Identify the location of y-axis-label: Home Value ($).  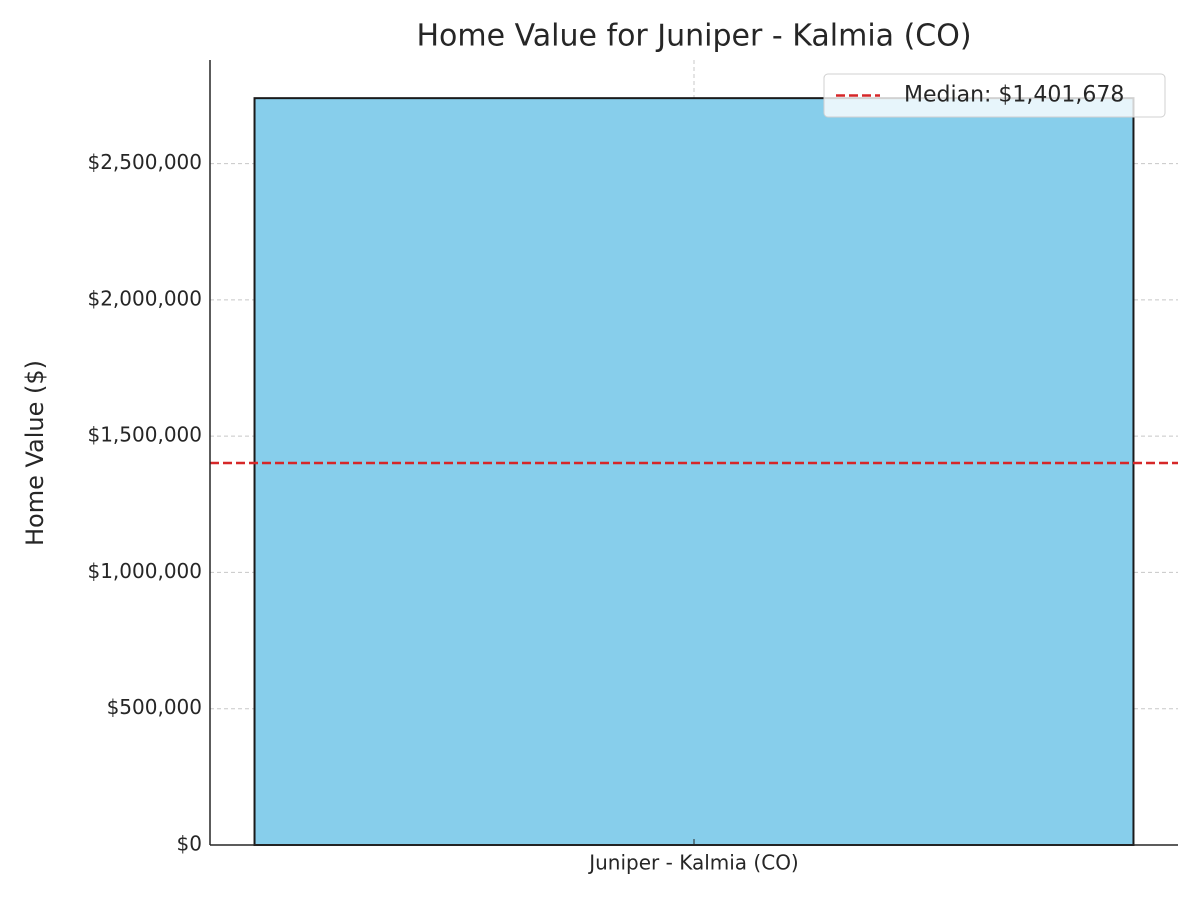
(35, 453).